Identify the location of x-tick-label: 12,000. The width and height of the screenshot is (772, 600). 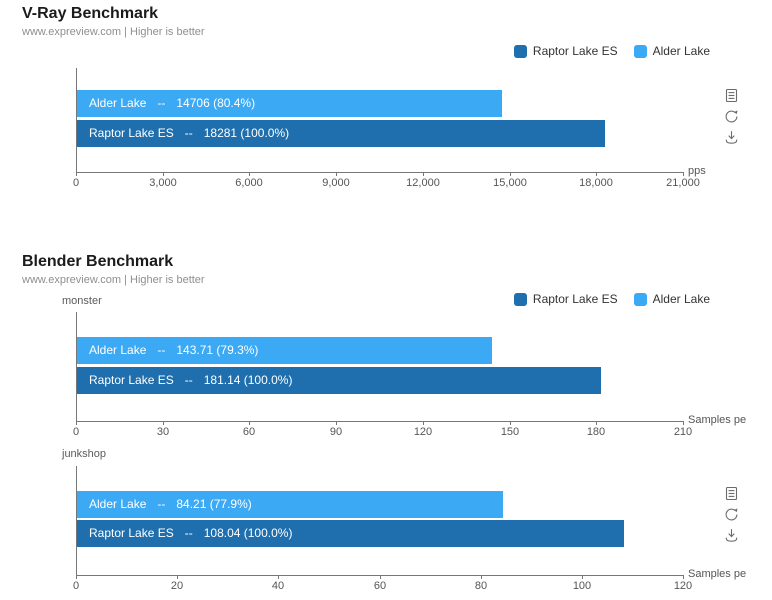
(423, 183).